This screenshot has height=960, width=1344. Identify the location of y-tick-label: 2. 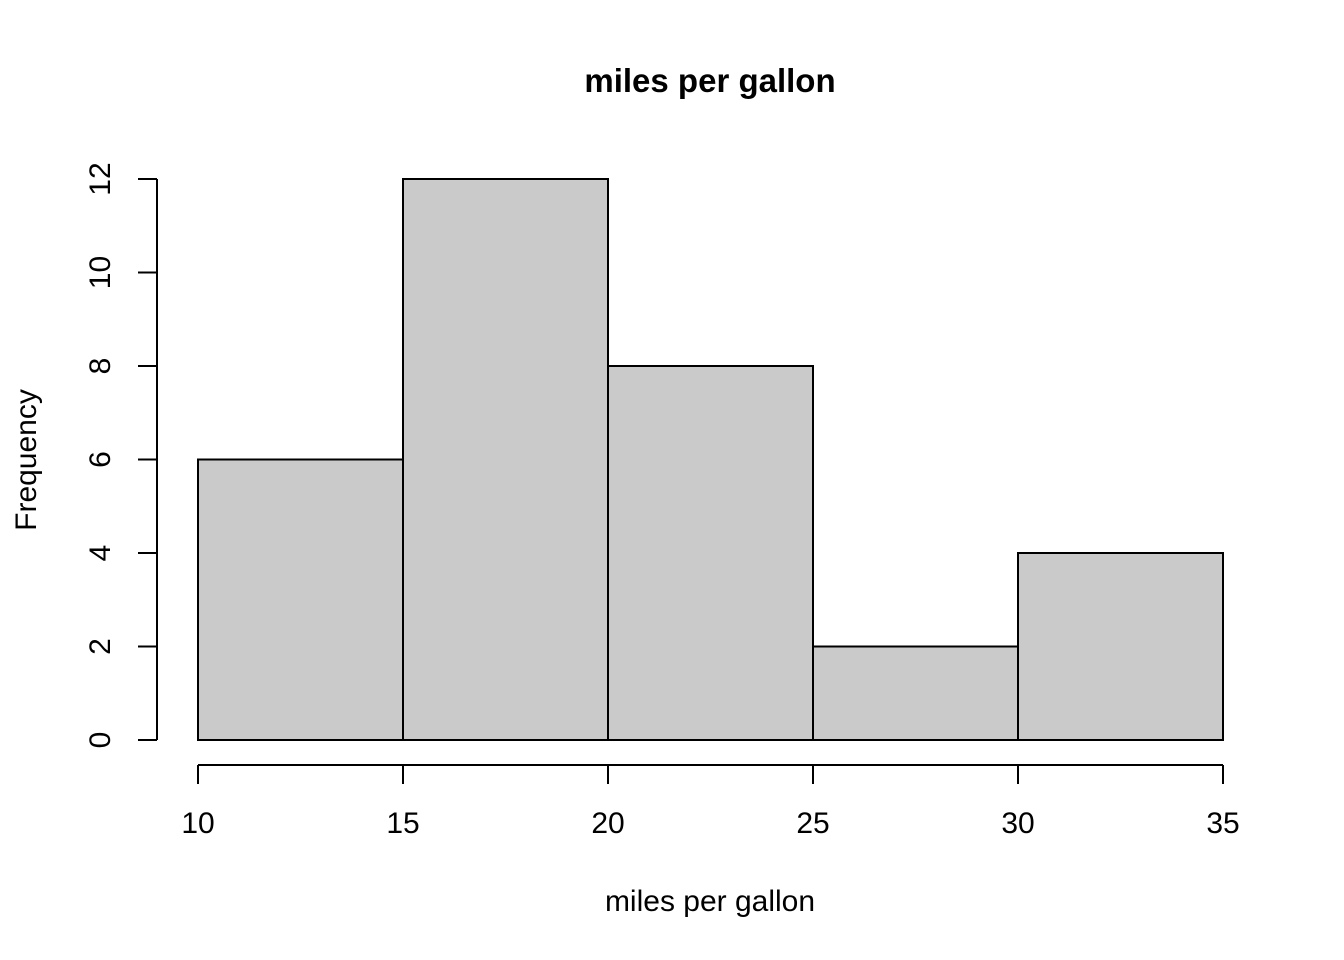
(100, 646).